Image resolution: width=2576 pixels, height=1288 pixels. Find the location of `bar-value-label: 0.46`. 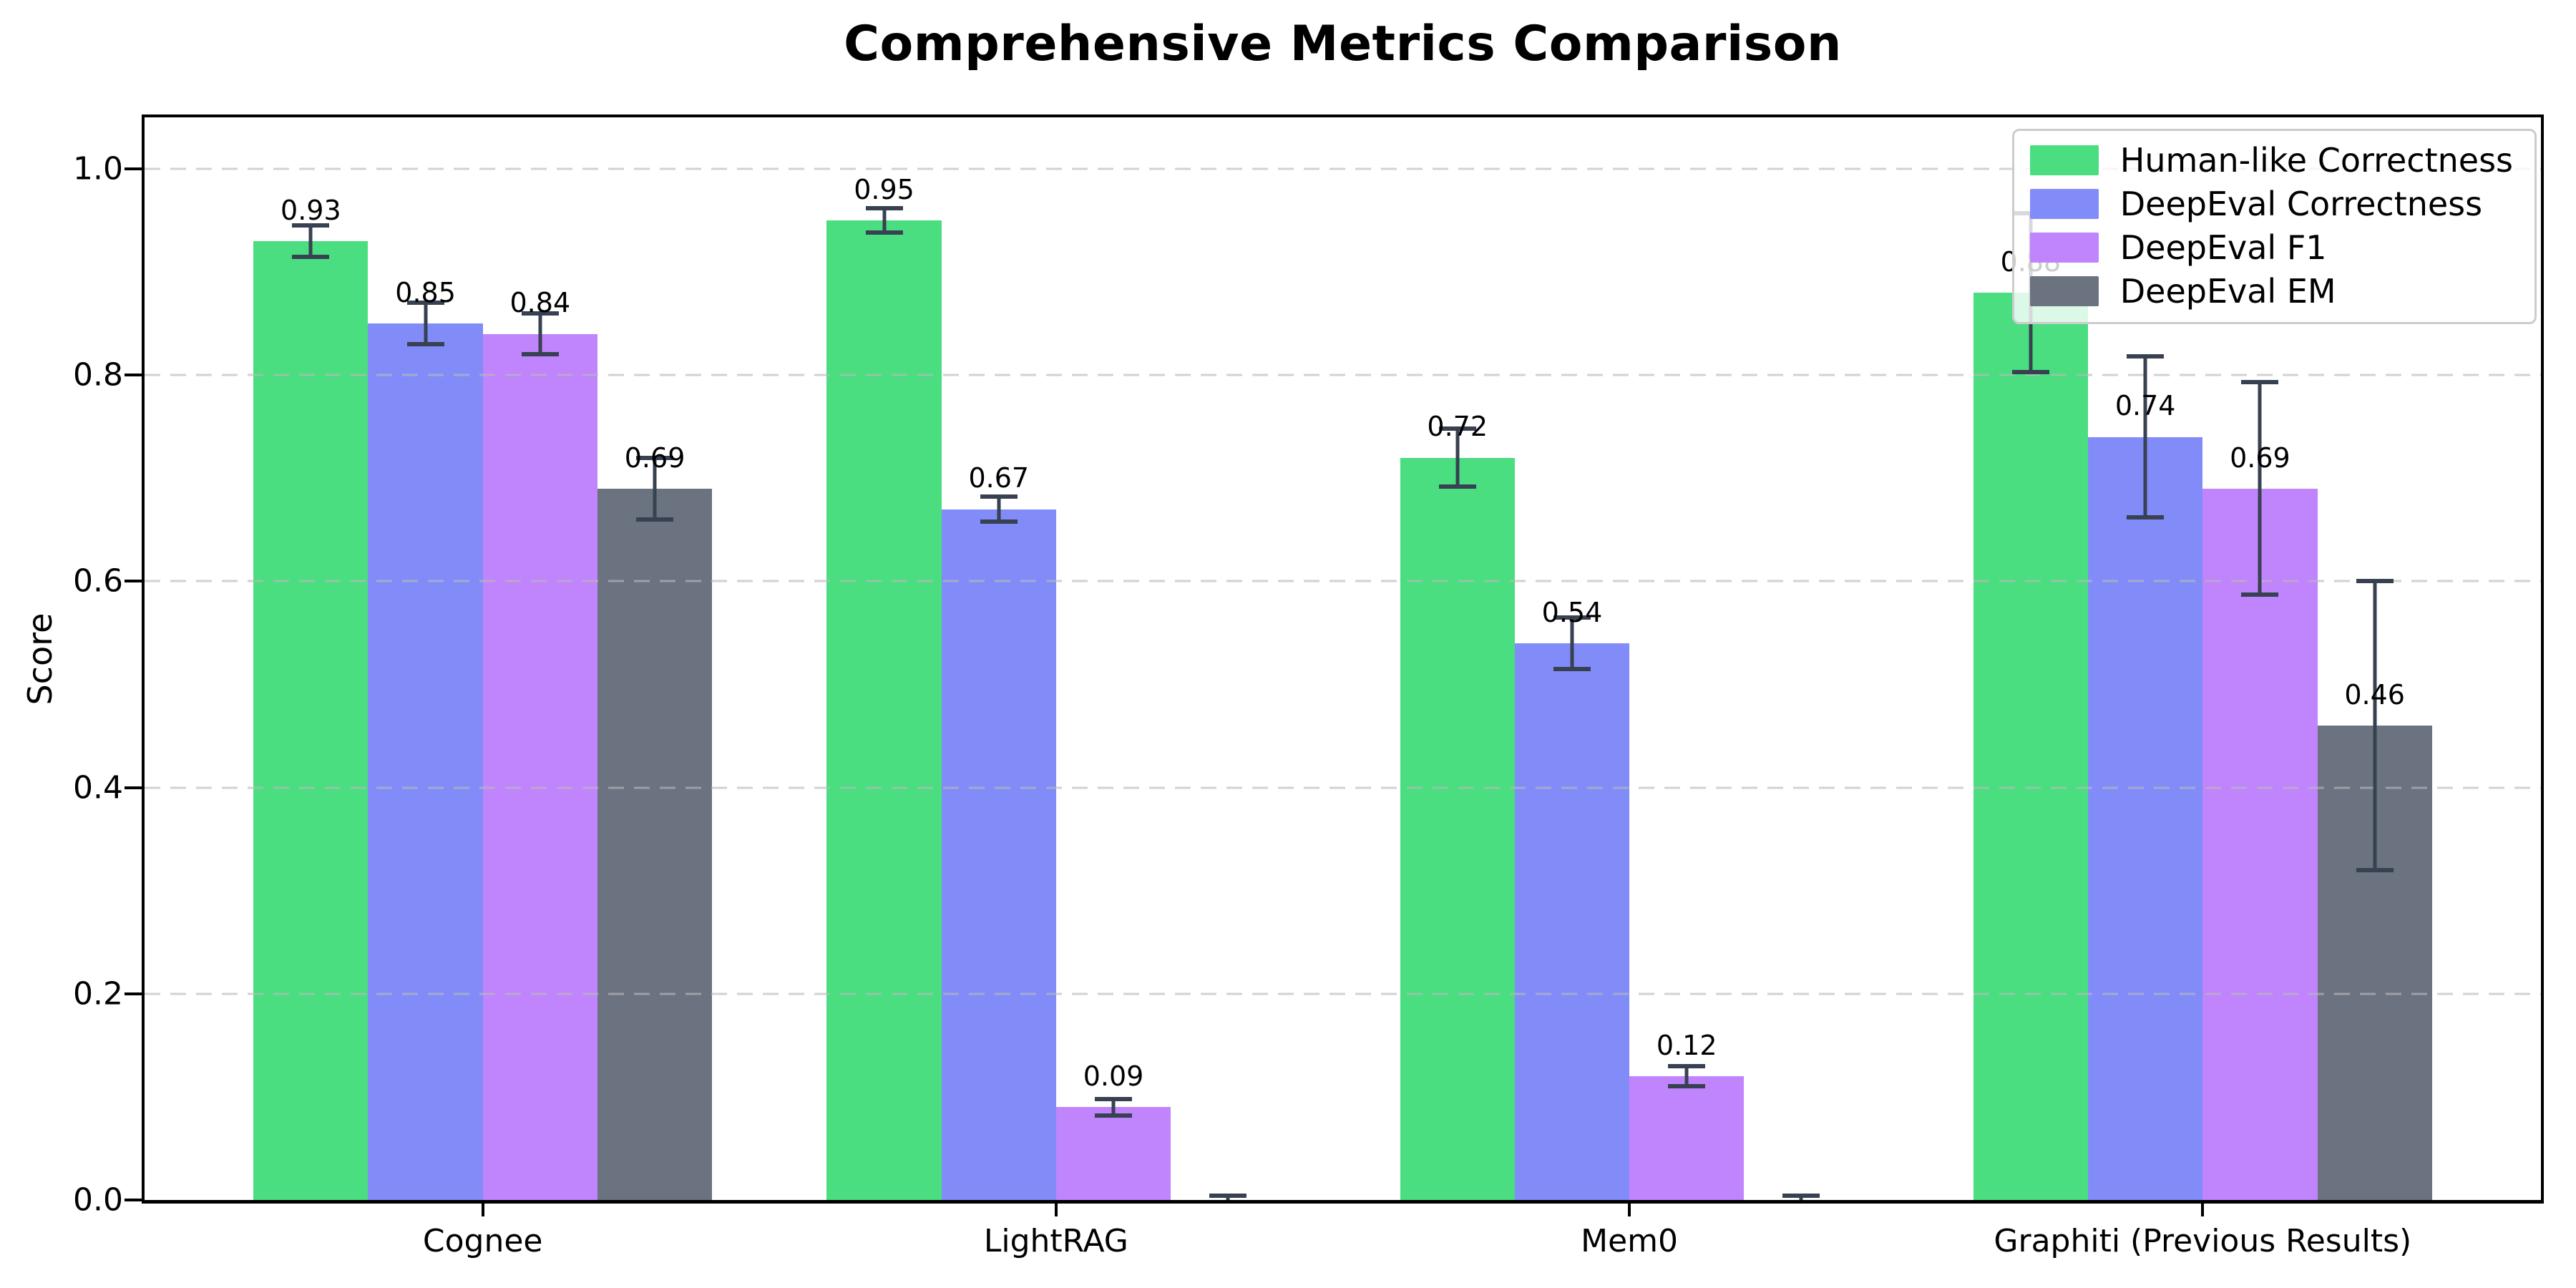

bar-value-label: 0.46 is located at coordinates (2374, 694).